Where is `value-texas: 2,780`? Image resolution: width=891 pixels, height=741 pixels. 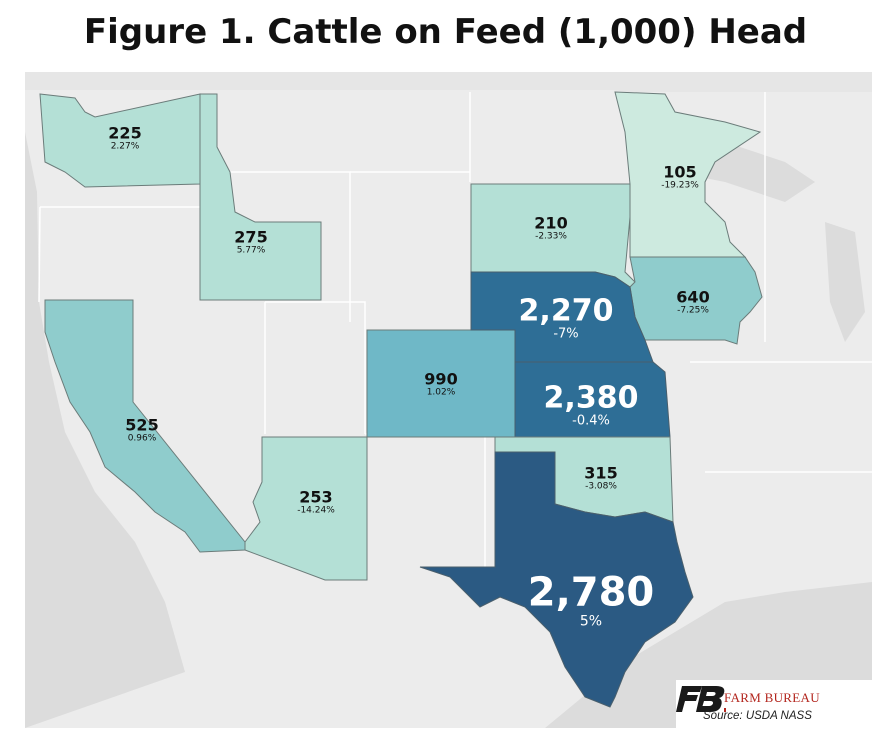 value-texas: 2,780 is located at coordinates (591, 592).